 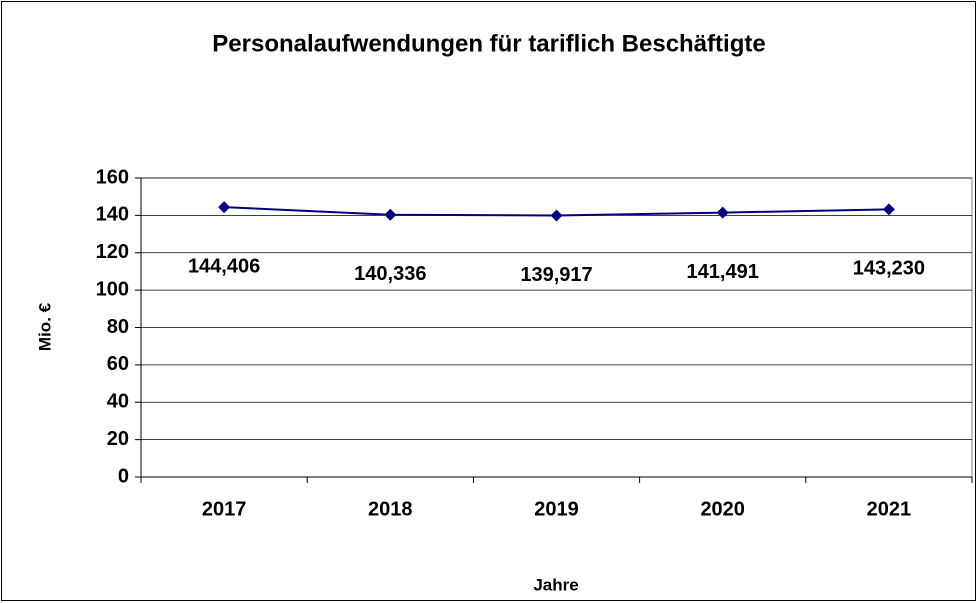 What do you see at coordinates (112, 289) in the screenshot?
I see `y-tick-label: 100` at bounding box center [112, 289].